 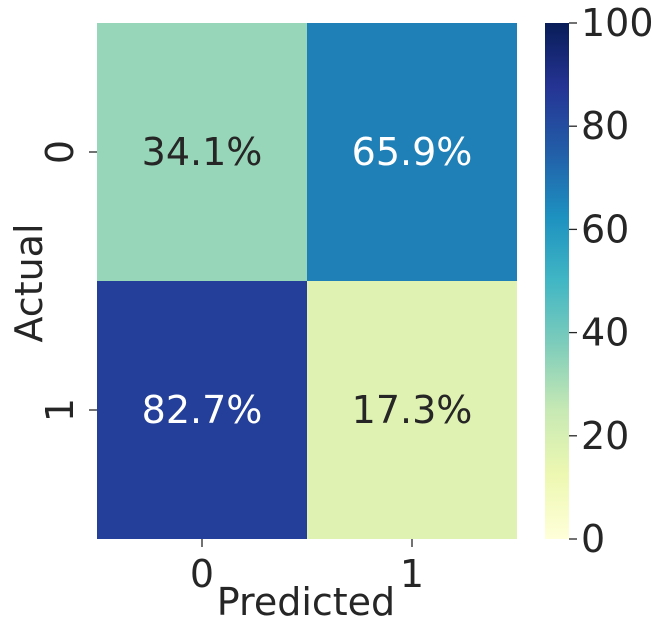 I want to click on colorbar-tick-label-2: 40, so click(x=605, y=333).